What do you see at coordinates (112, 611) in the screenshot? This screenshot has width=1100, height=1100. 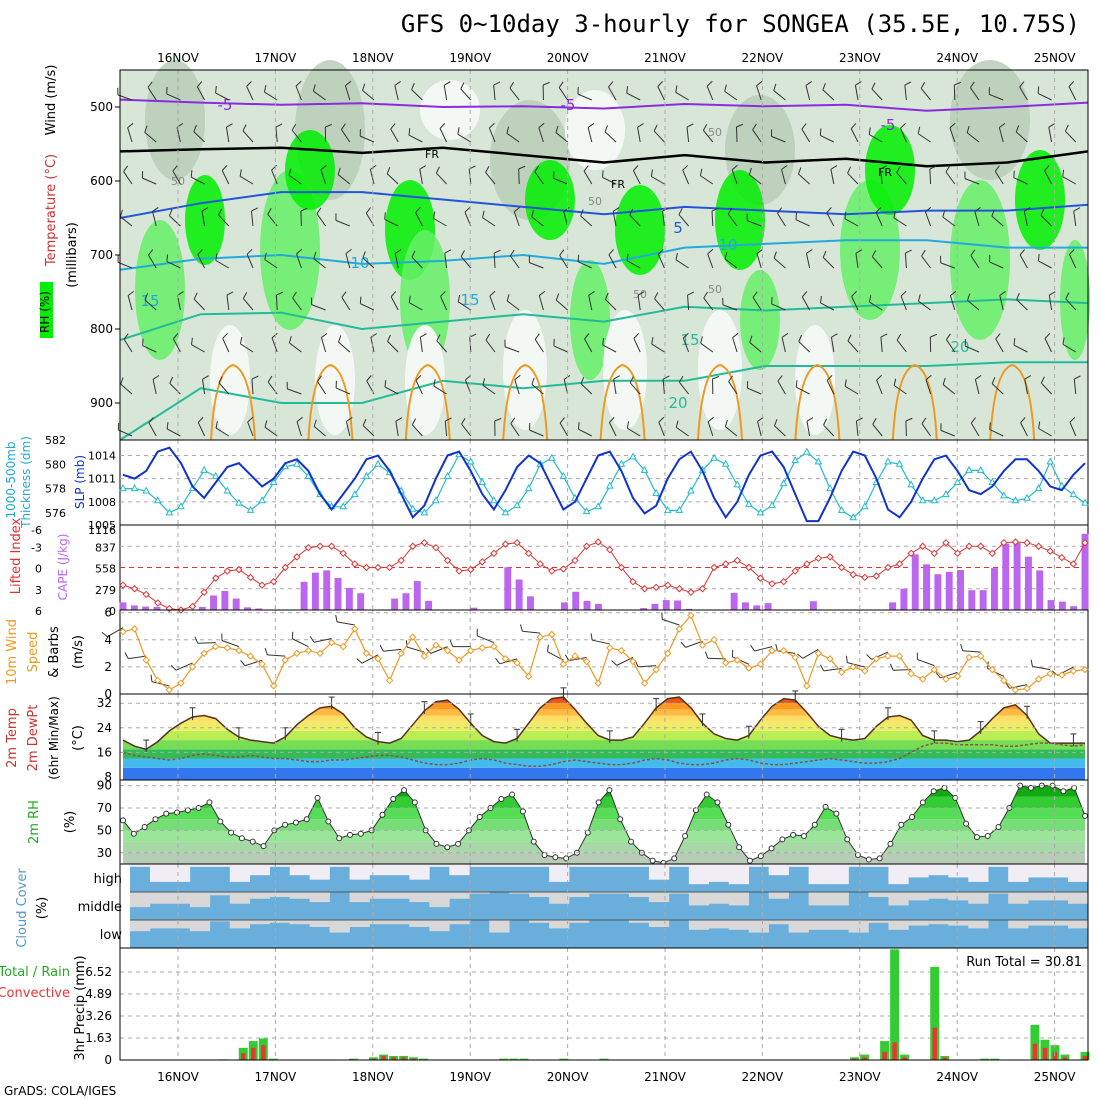 I see `tick-label: 0` at bounding box center [112, 611].